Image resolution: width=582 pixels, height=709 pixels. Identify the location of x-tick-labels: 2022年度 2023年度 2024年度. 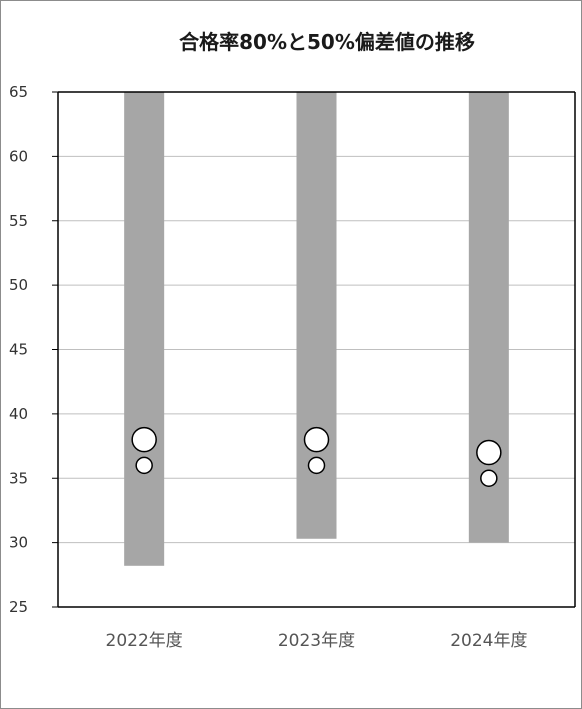
(317, 641).